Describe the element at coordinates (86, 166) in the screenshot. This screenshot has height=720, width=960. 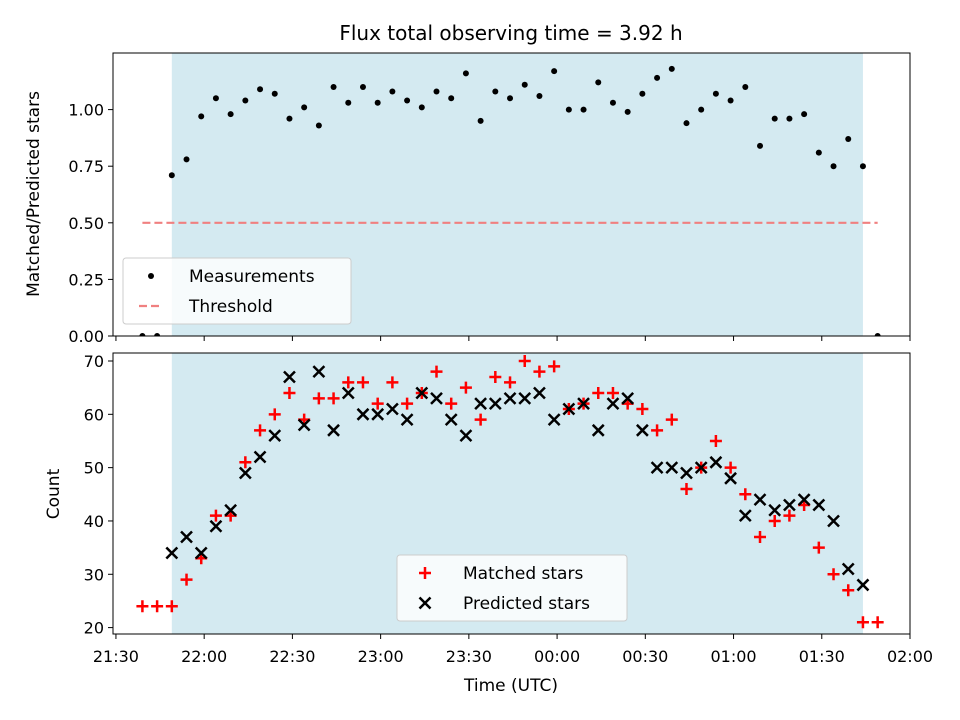
I see `y-tick-label: 0.75` at that location.